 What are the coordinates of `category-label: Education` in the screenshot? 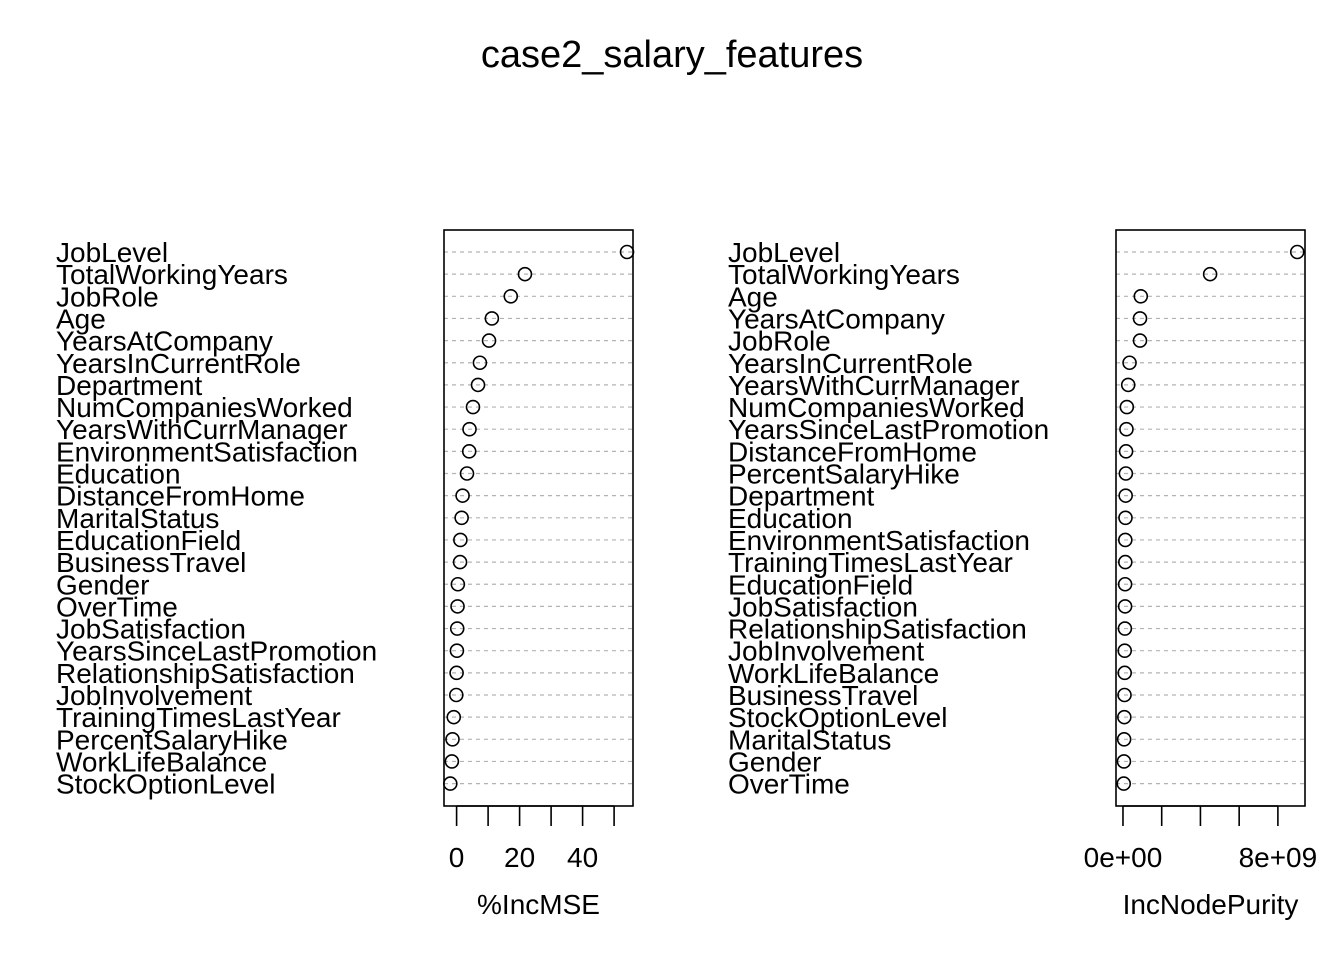 It's located at (790, 518).